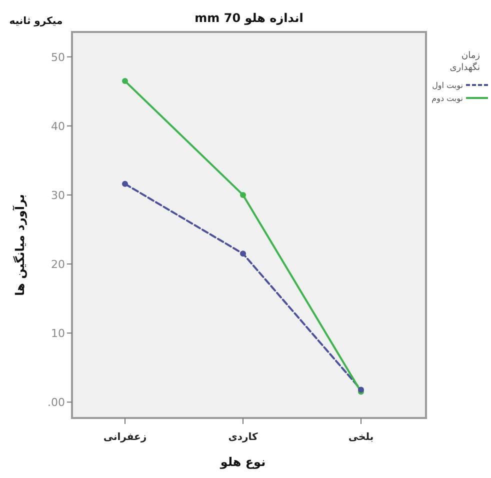 The width and height of the screenshot is (491, 478). I want to click on legend-label: نوبت اول, so click(447, 85).